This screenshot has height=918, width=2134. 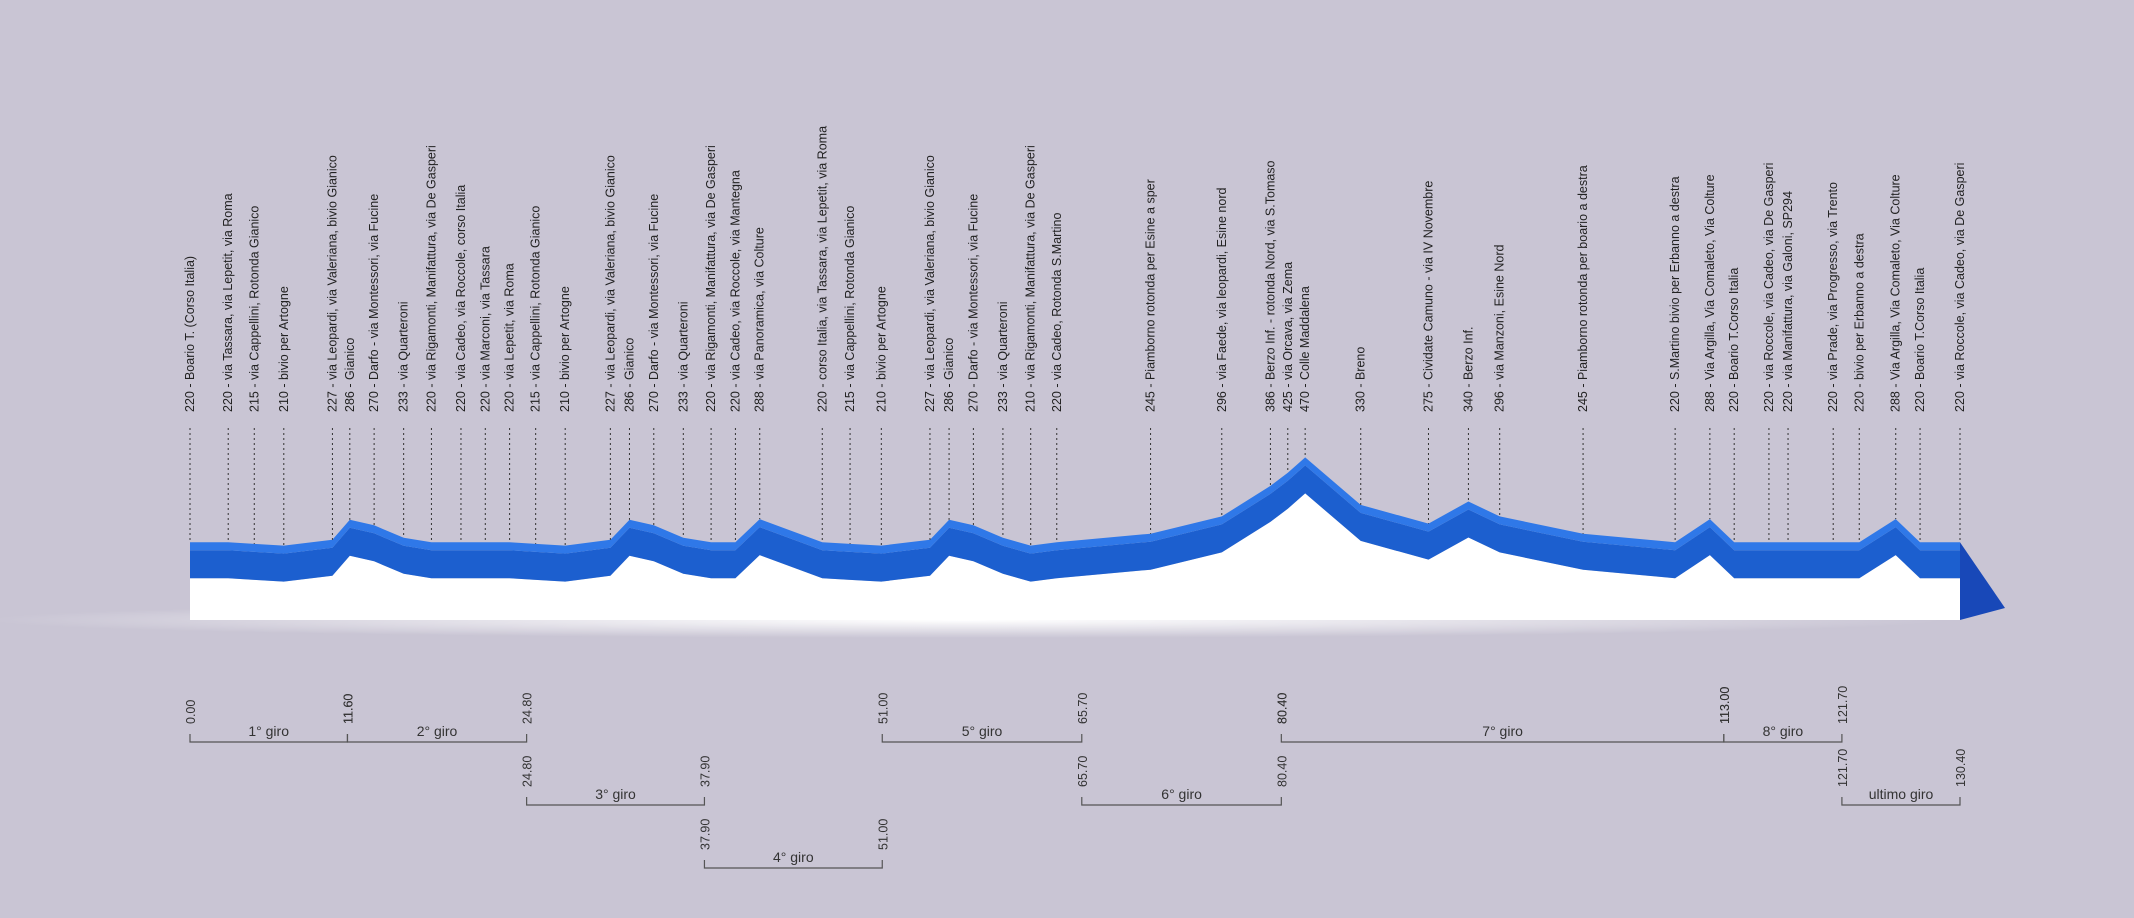 What do you see at coordinates (1500, 328) in the screenshot?
I see `waypoint-label: 296 - via Manzoni, Esine Nord` at bounding box center [1500, 328].